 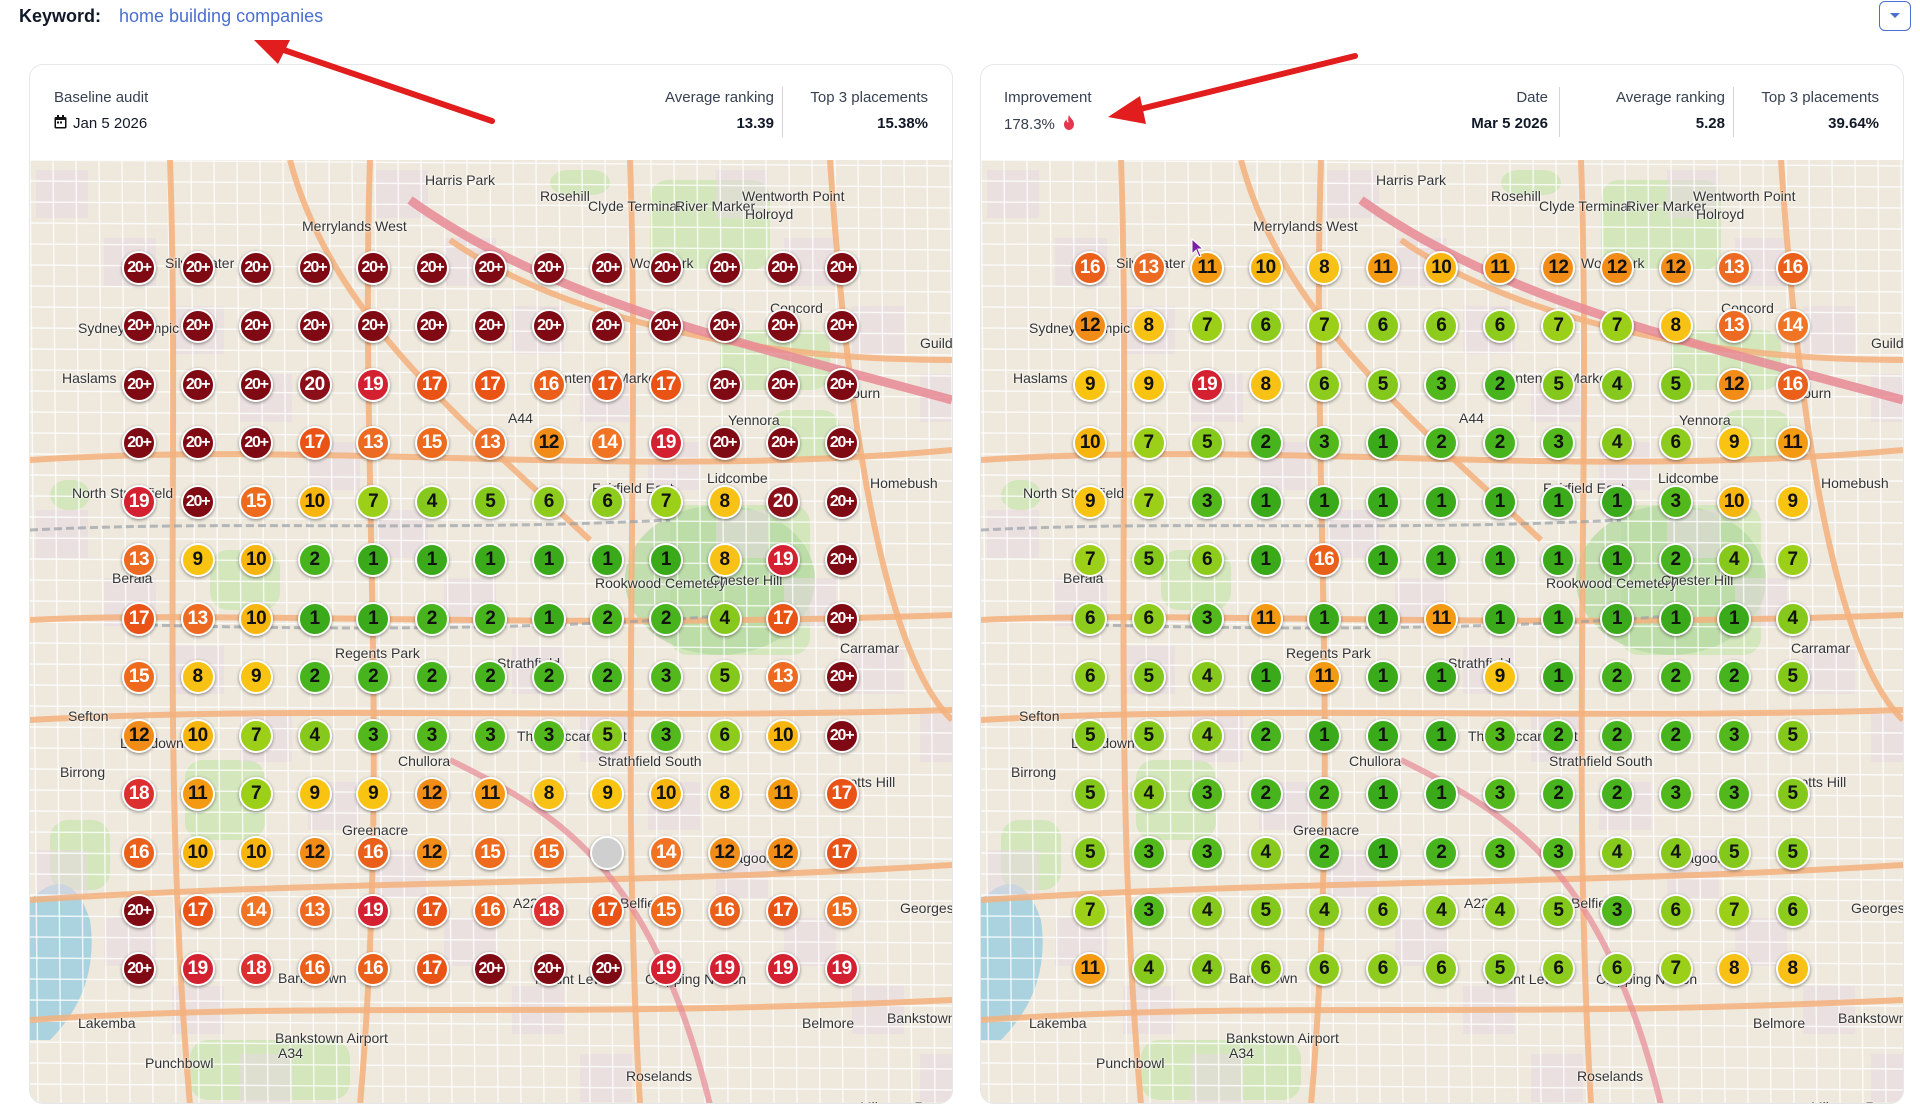 What do you see at coordinates (607, 443) in the screenshot?
I see `rank-pin: 14` at bounding box center [607, 443].